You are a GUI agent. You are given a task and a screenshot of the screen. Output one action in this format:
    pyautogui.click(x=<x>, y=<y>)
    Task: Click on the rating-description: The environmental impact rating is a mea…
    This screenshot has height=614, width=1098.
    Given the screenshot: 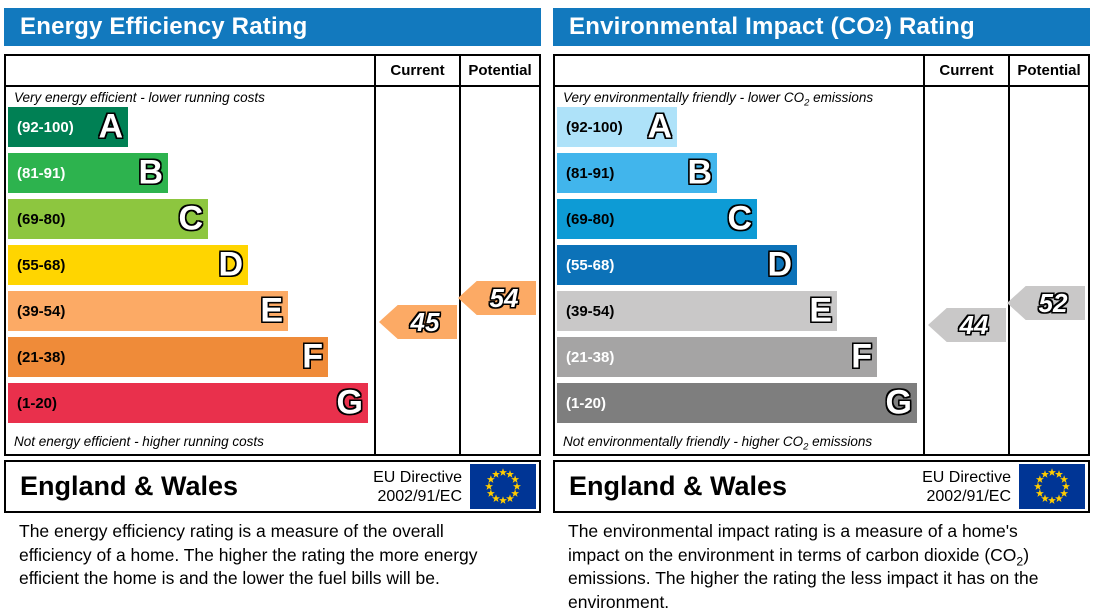 What is the action you would take?
    pyautogui.click(x=803, y=566)
    